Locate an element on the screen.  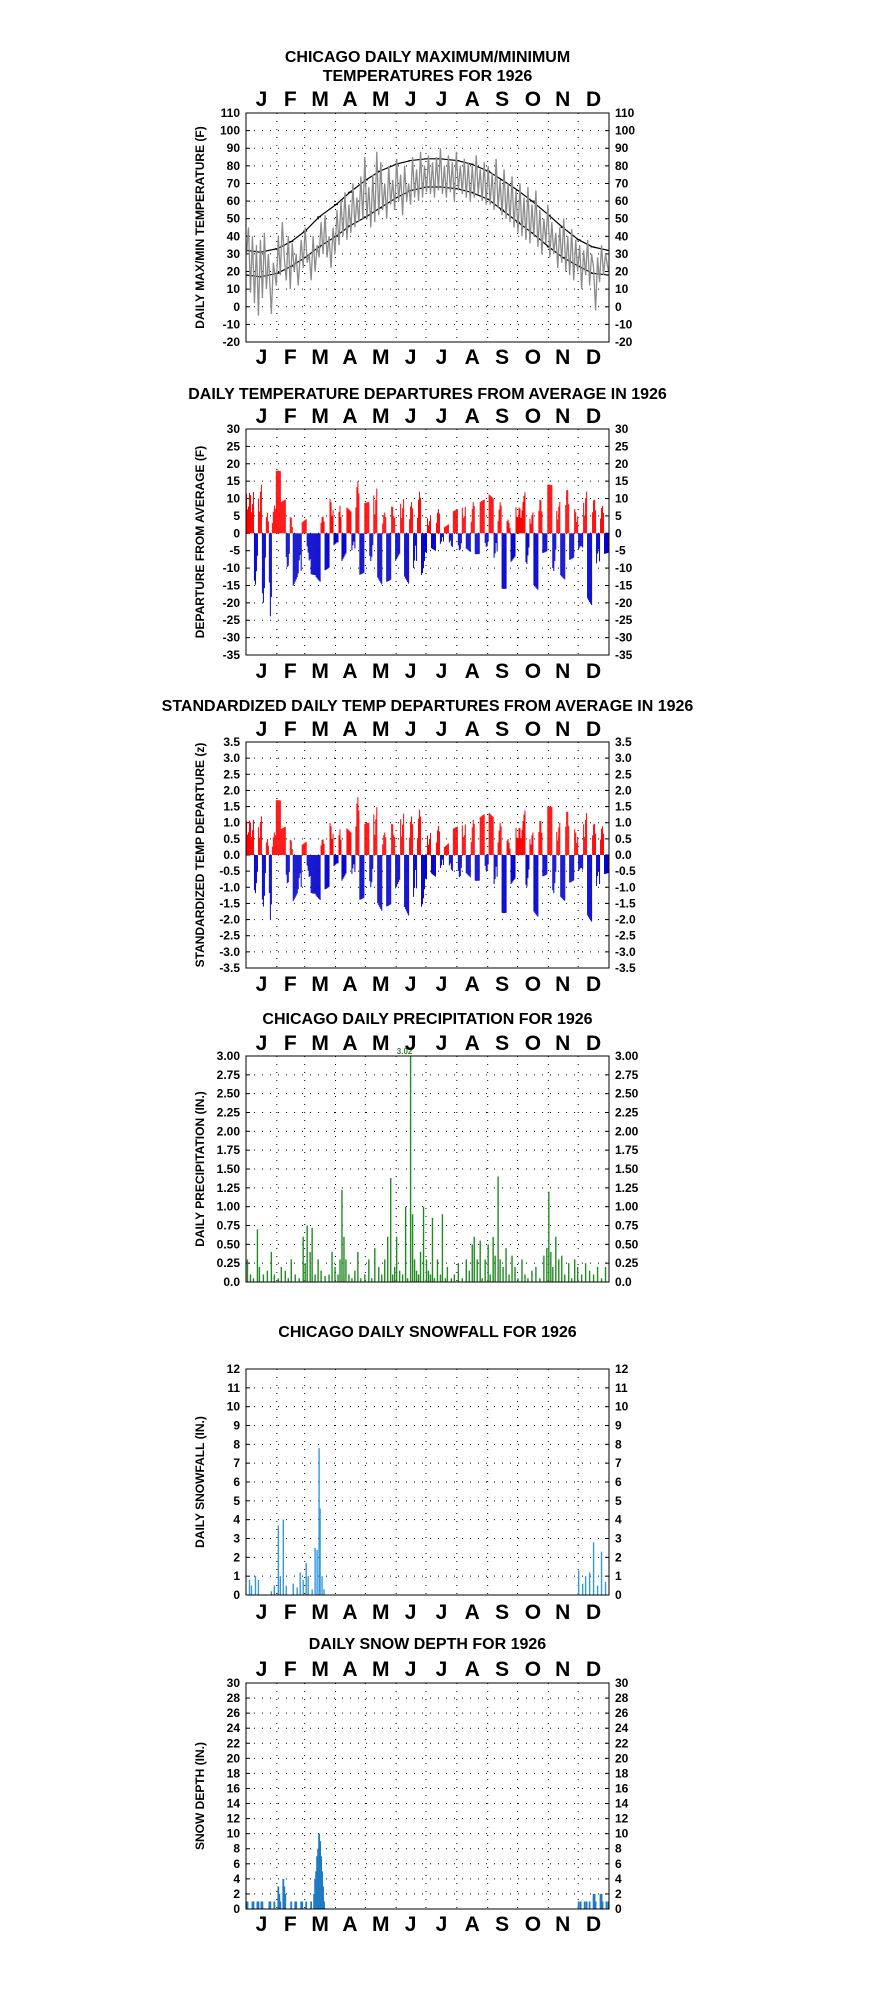
y-tick-label: 11 is located at coordinates (233, 1388).